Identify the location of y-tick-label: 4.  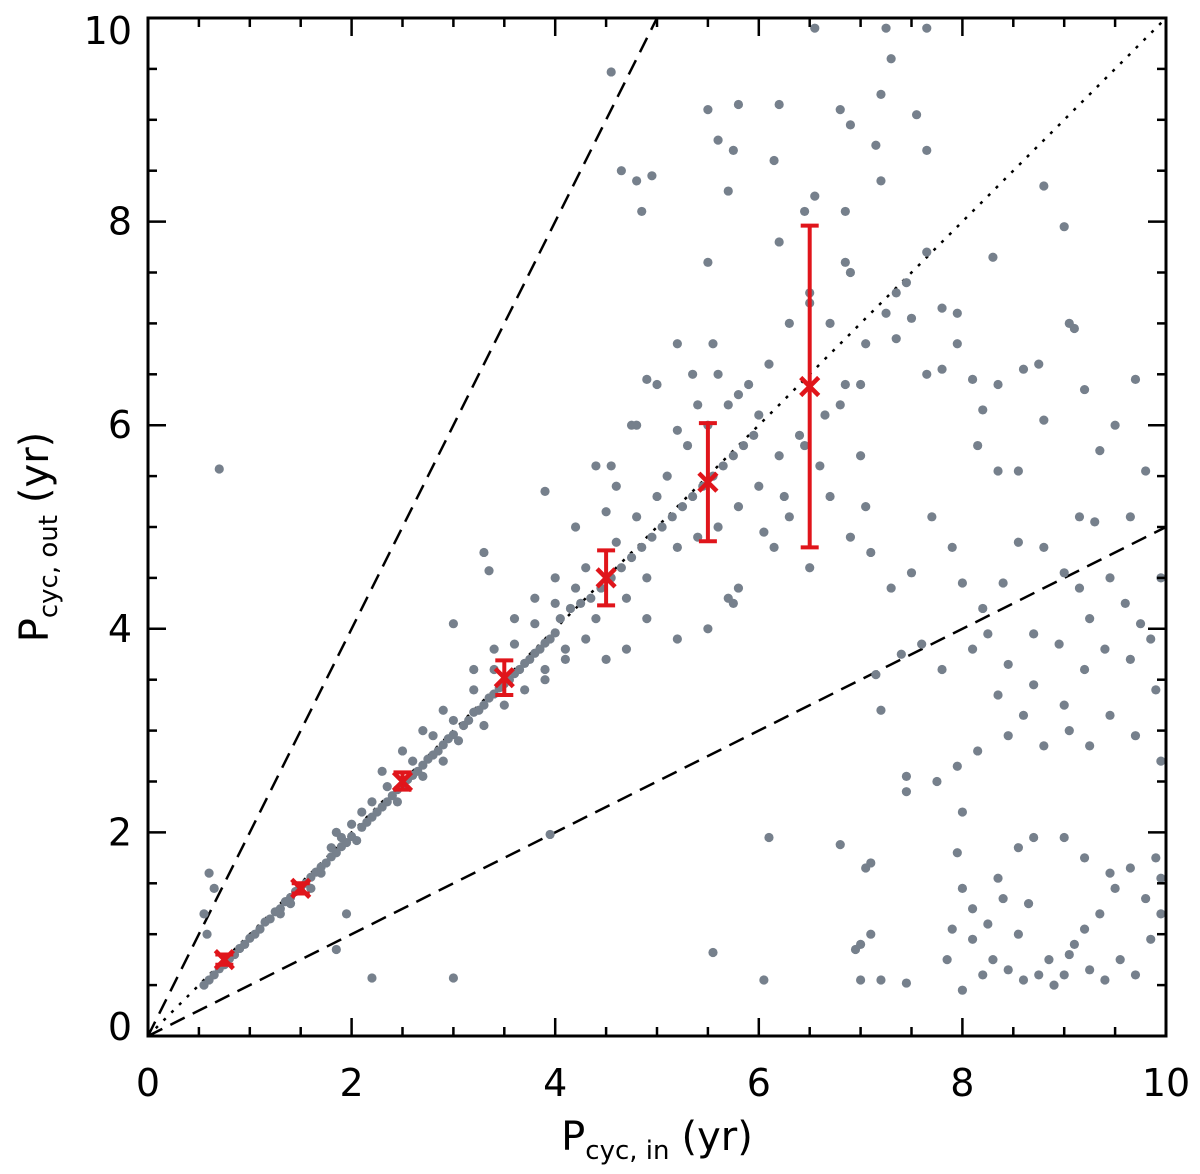
(120, 629).